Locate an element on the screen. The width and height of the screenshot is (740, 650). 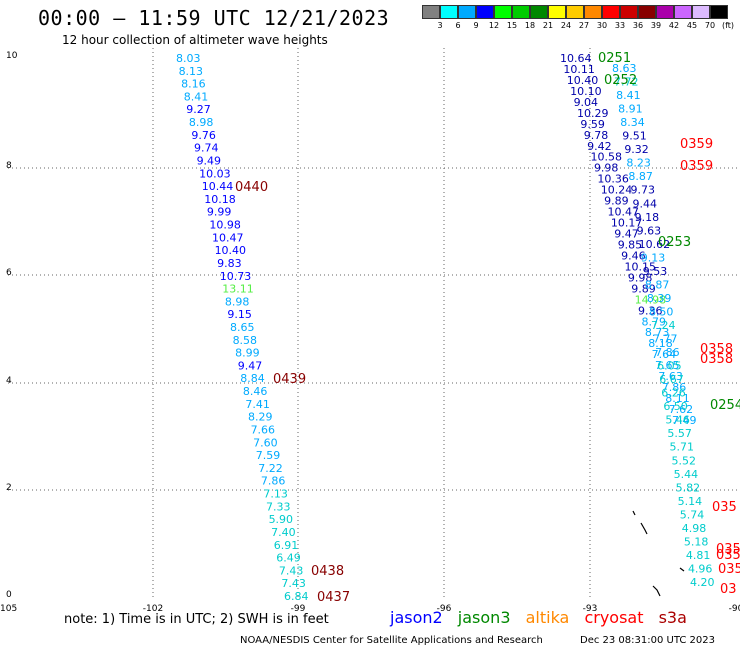
wave-height-label: 9.73 is located at coordinates (642, 190).